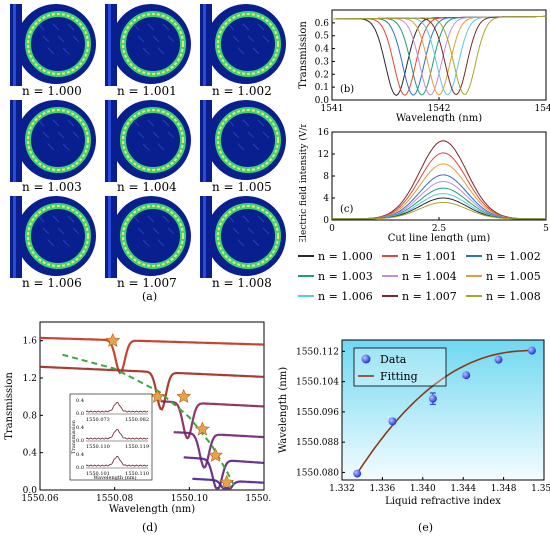  Describe the element at coordinates (98, 447) in the screenshot. I see `inset-x-tick: 1550.110` at that location.